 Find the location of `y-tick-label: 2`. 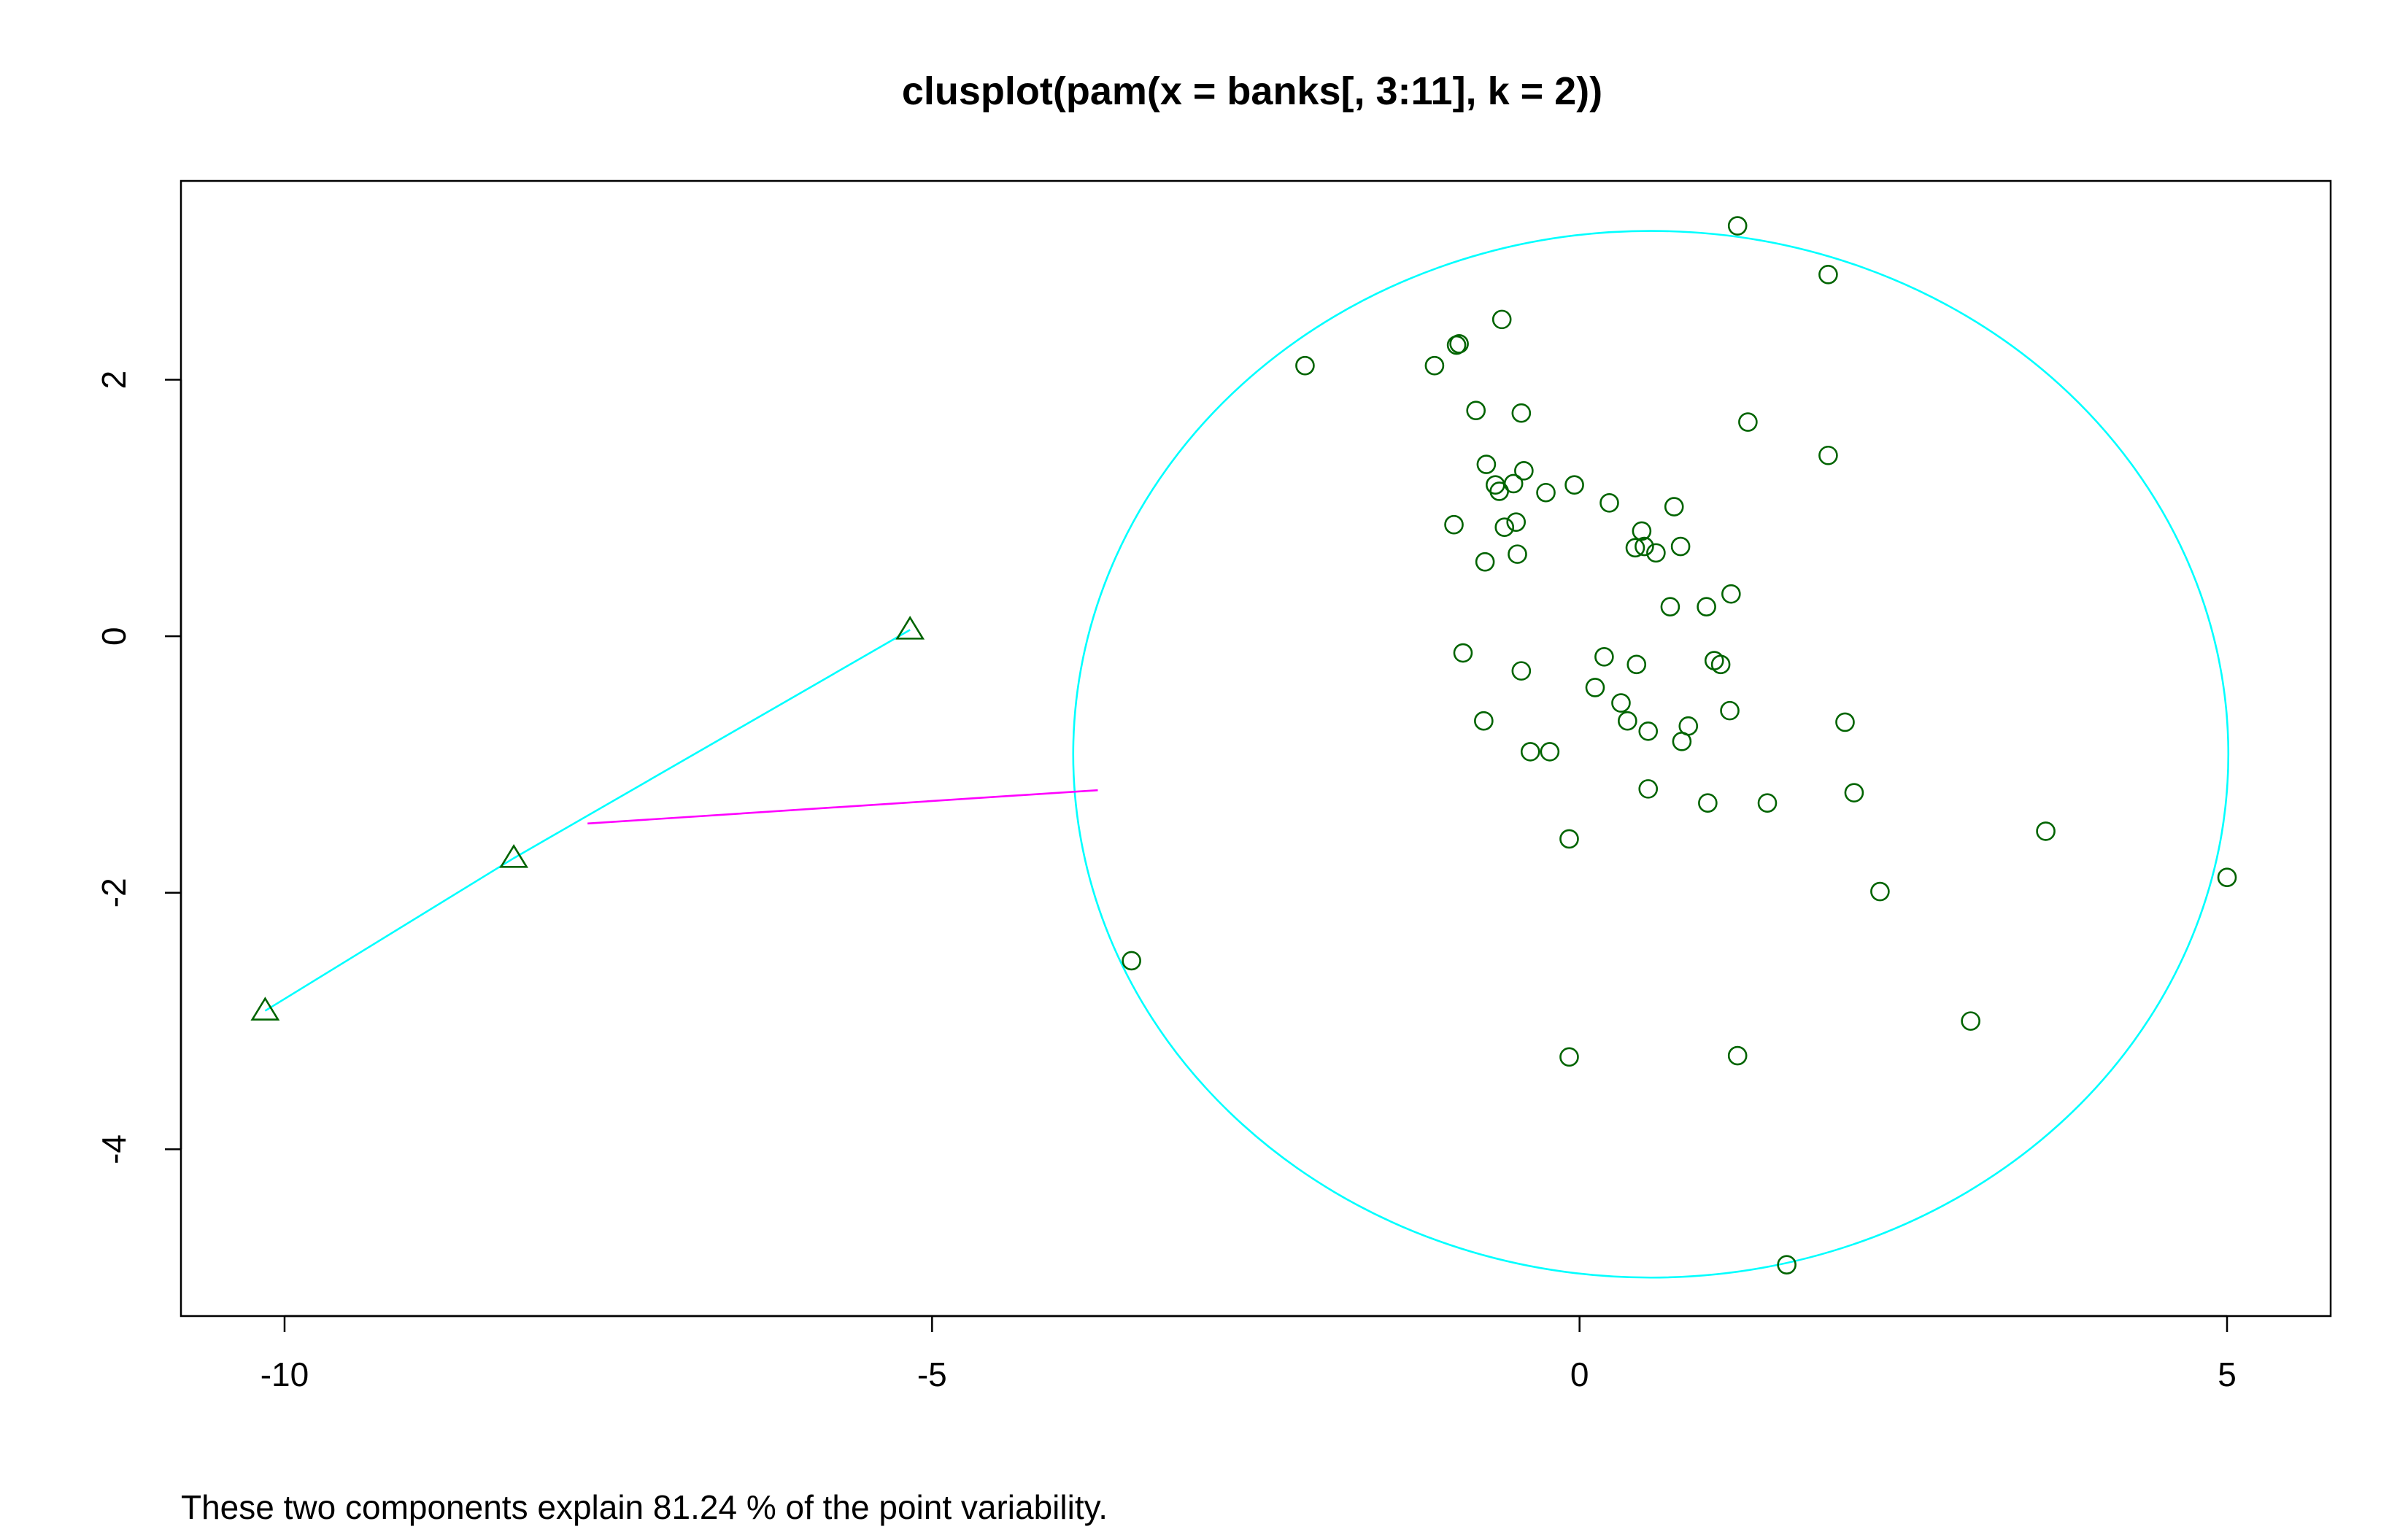

y-tick-label: 2 is located at coordinates (114, 381).